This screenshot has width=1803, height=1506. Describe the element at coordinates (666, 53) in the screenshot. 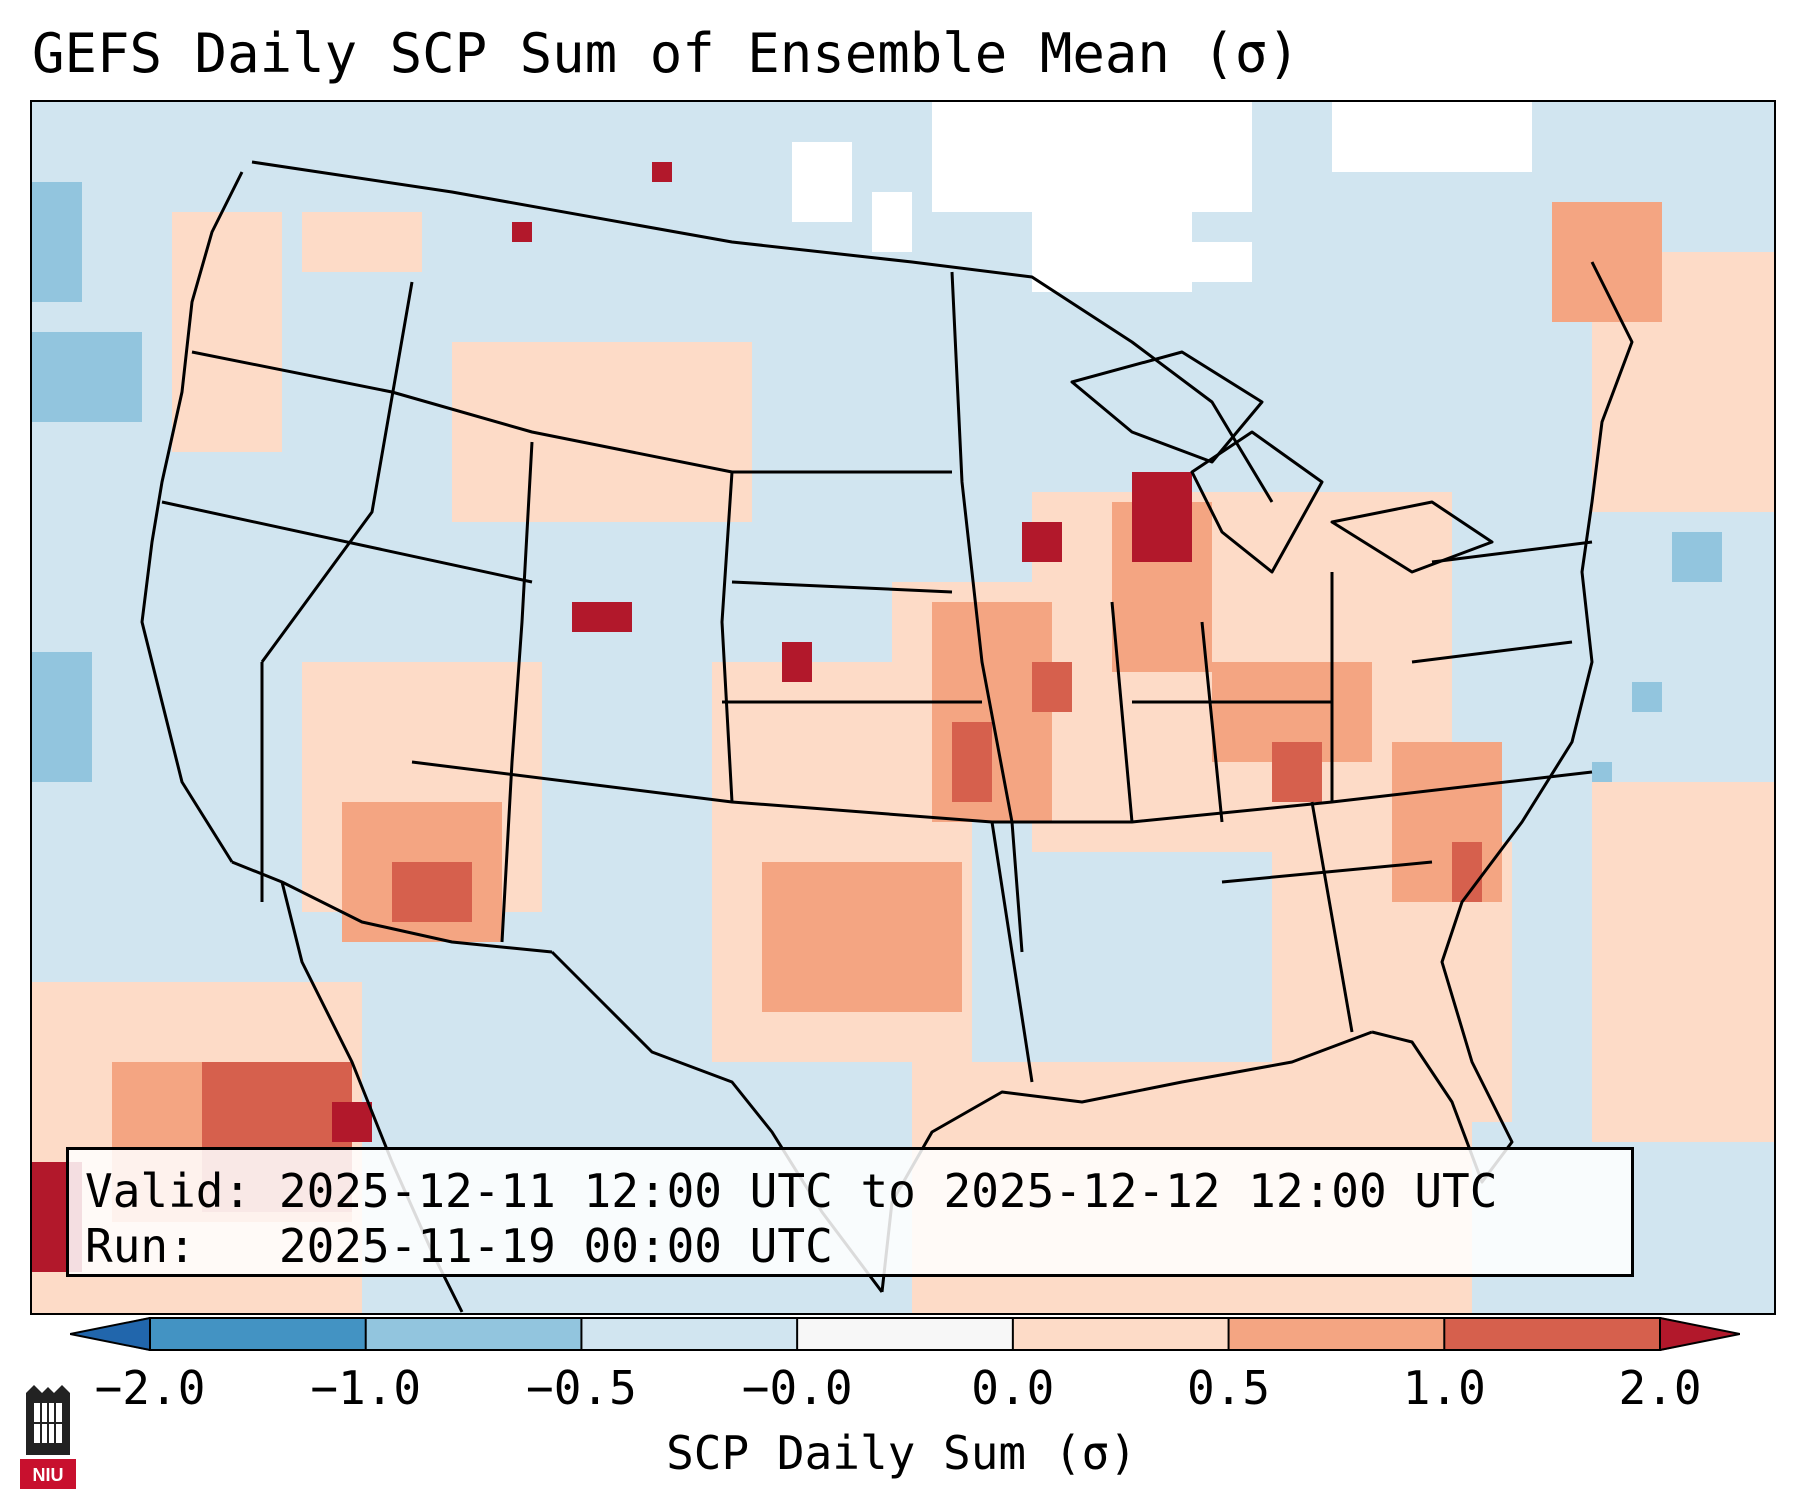

I see `chart-title: GEFS Daily SCP Sum of Ensemble Mean (σ)` at that location.